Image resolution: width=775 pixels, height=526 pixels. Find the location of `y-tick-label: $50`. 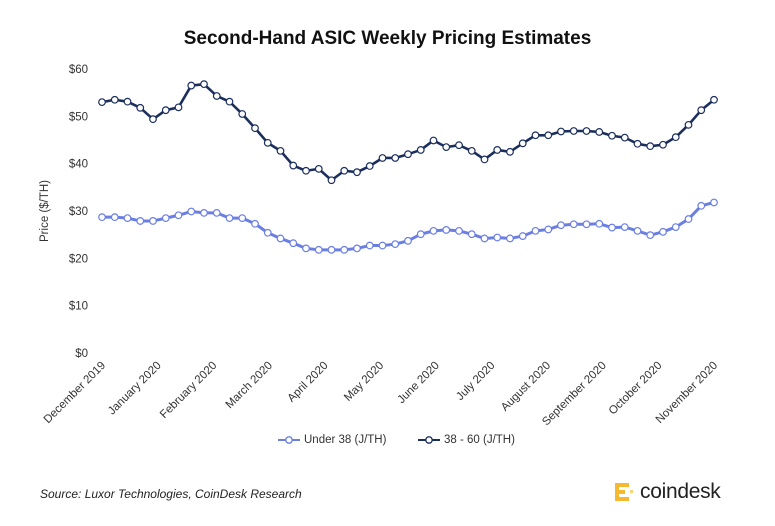

y-tick-label: $50 is located at coordinates (78, 117).